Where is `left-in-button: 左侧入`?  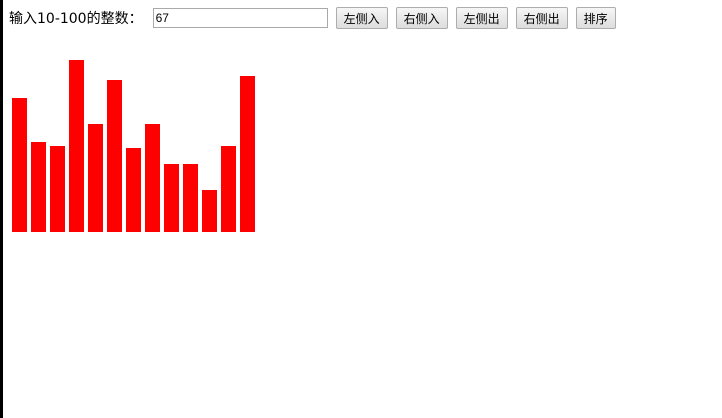 left-in-button: 左侧入 is located at coordinates (361, 18).